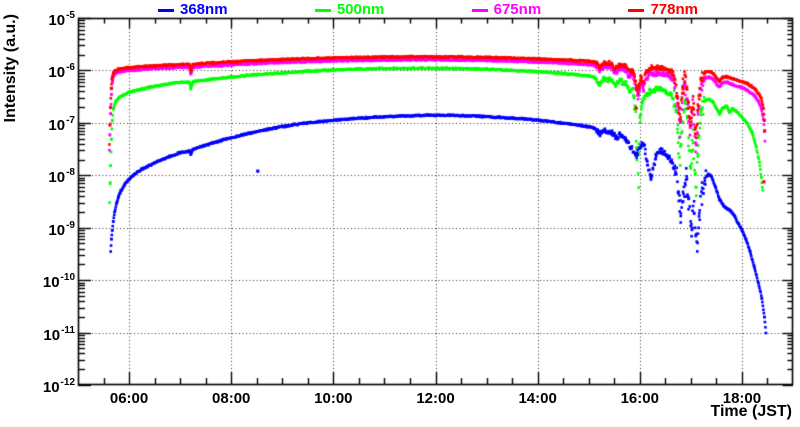 This screenshot has width=800, height=427. What do you see at coordinates (322, 10) in the screenshot?
I see `legend-line-sample-500nm` at bounding box center [322, 10].